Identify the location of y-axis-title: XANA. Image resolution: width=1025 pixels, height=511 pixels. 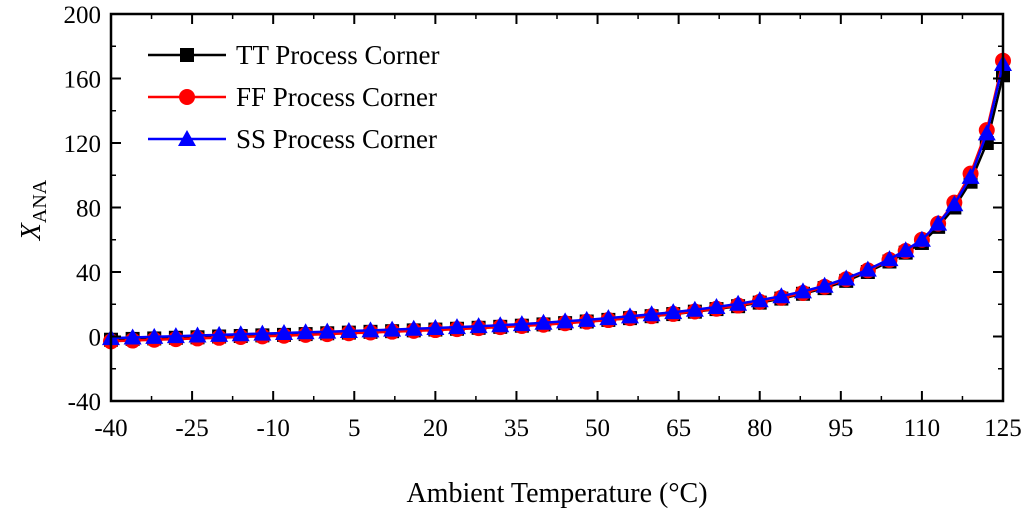
(33, 210).